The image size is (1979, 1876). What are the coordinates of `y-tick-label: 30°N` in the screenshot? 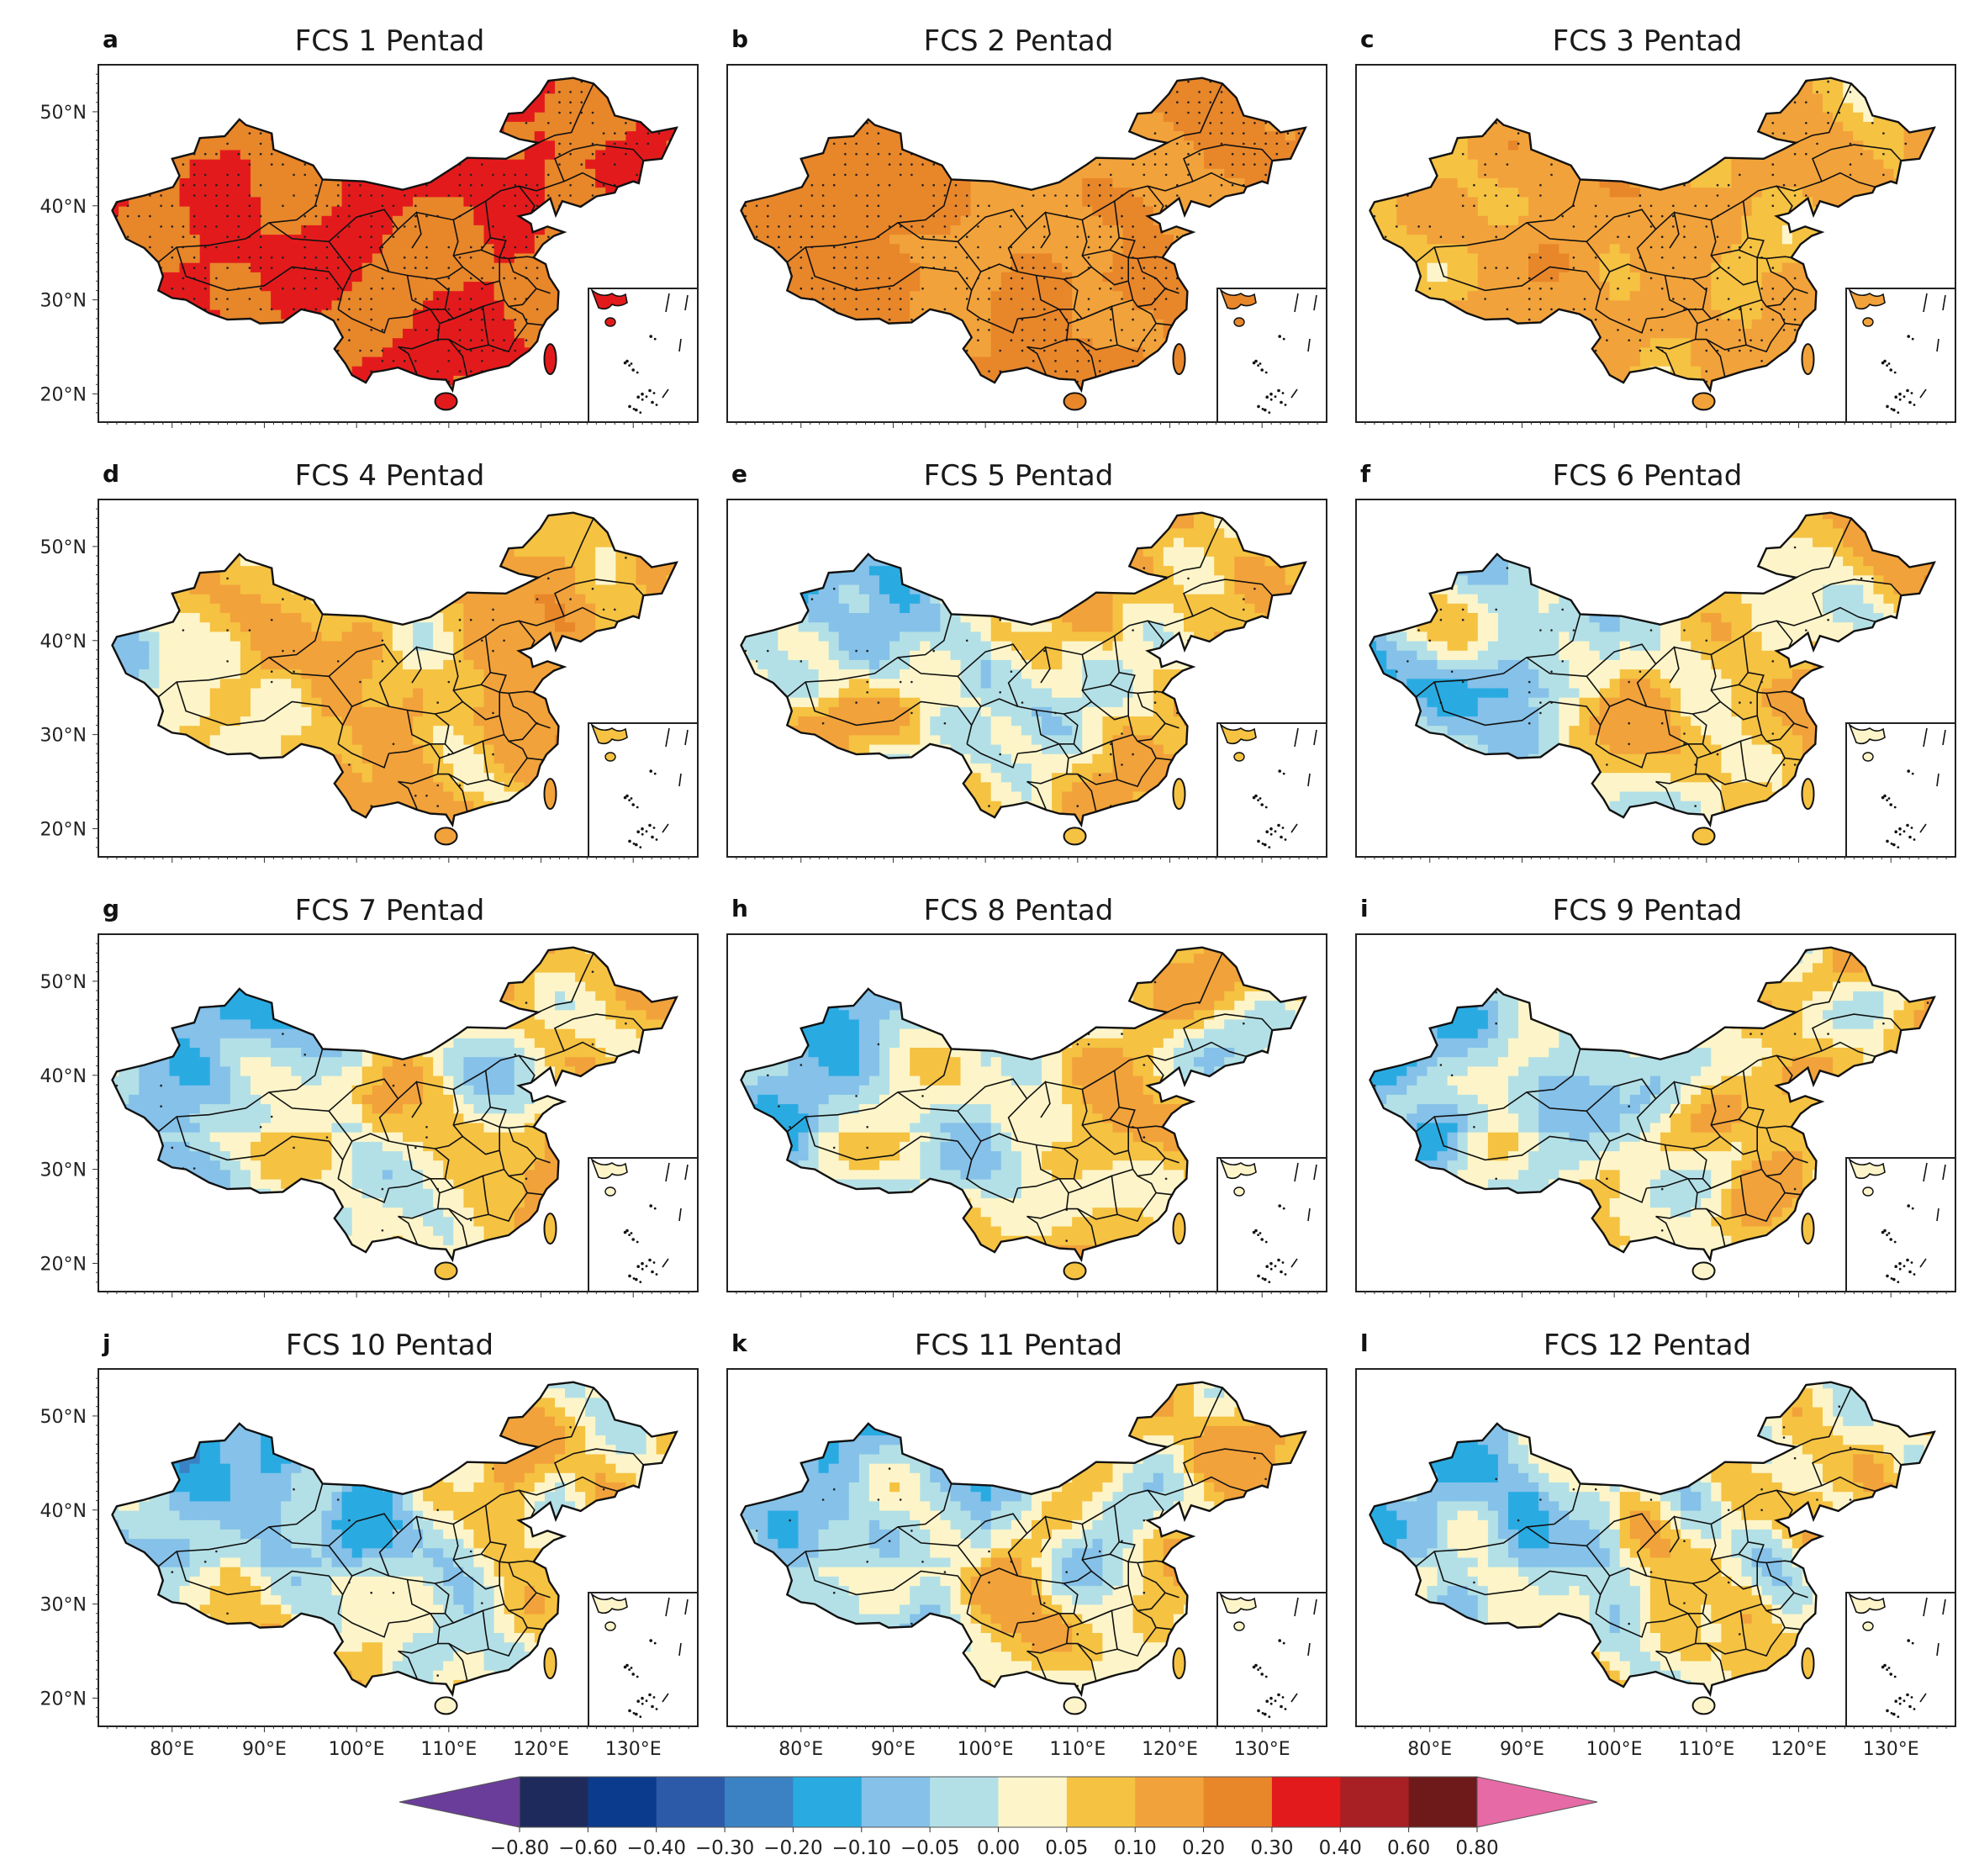 It's located at (63, 301).